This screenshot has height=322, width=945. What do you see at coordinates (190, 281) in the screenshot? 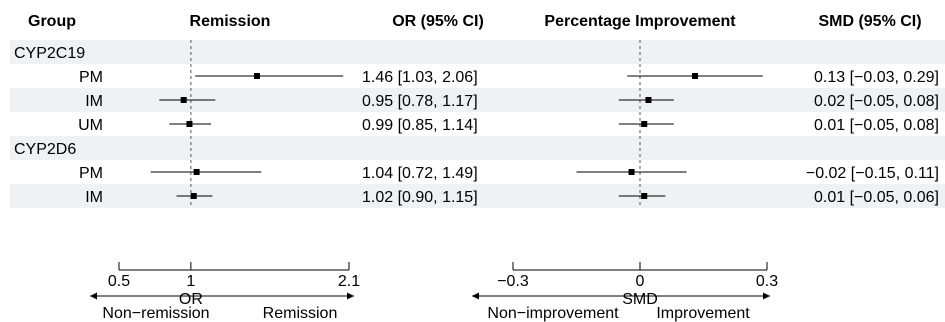
I see `or-tick-label: 1` at bounding box center [190, 281].